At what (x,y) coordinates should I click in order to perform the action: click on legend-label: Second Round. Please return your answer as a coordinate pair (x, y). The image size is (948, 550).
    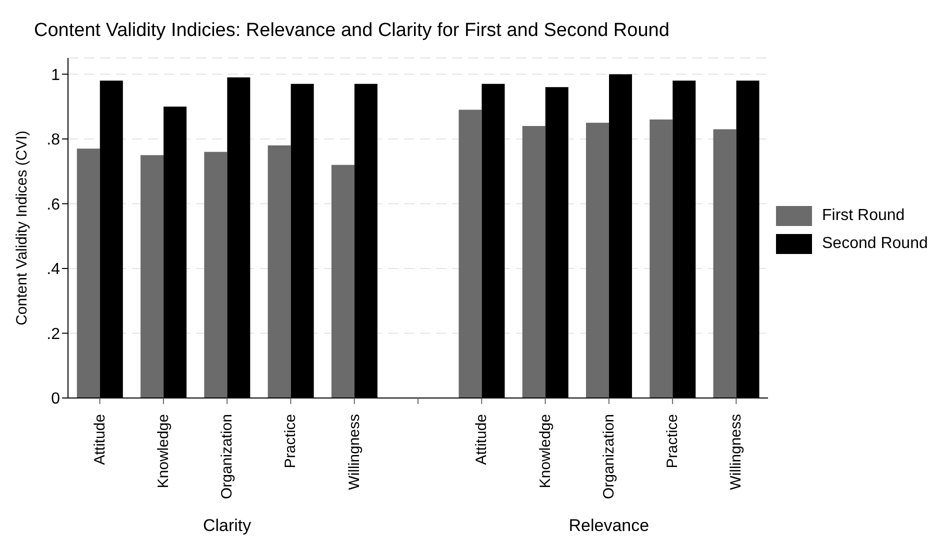
    Looking at the image, I should click on (874, 244).